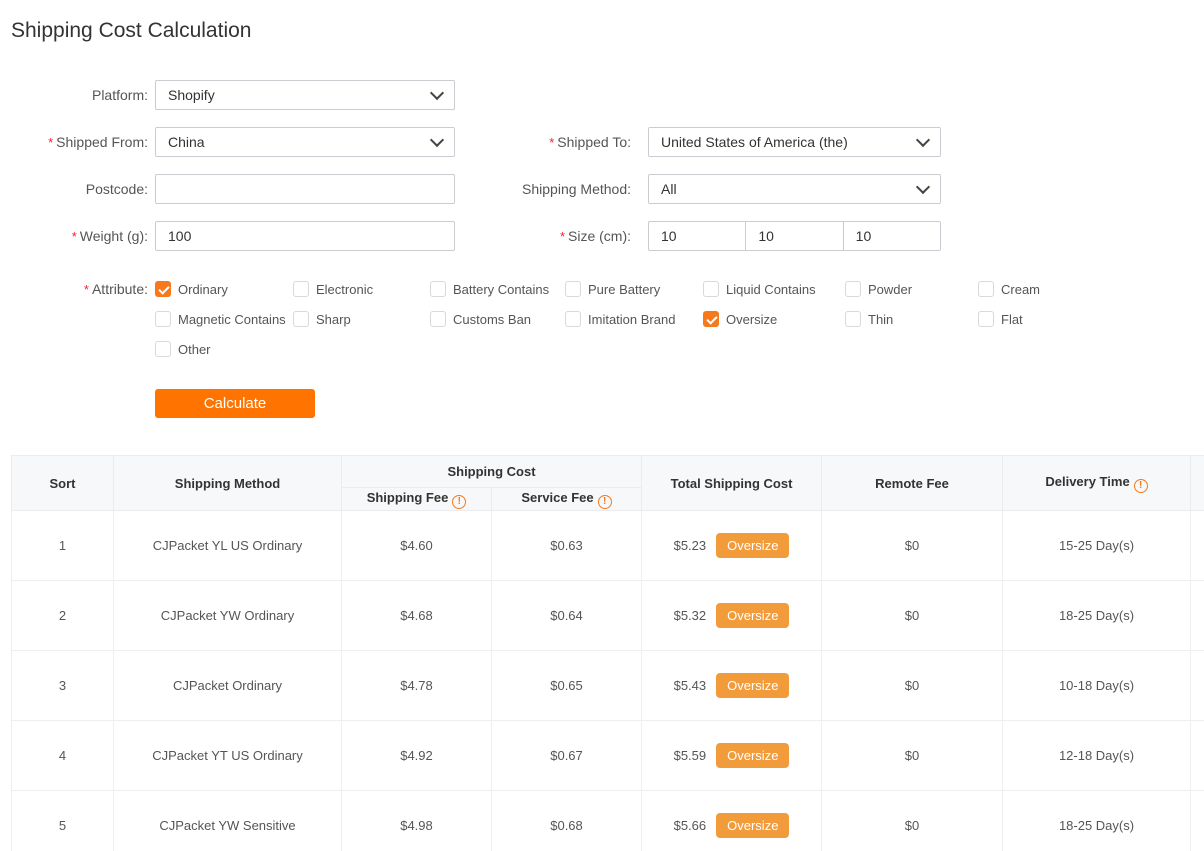 This screenshot has width=1204, height=851. What do you see at coordinates (186, 142) in the screenshot?
I see `shipped-from-select-value: China` at bounding box center [186, 142].